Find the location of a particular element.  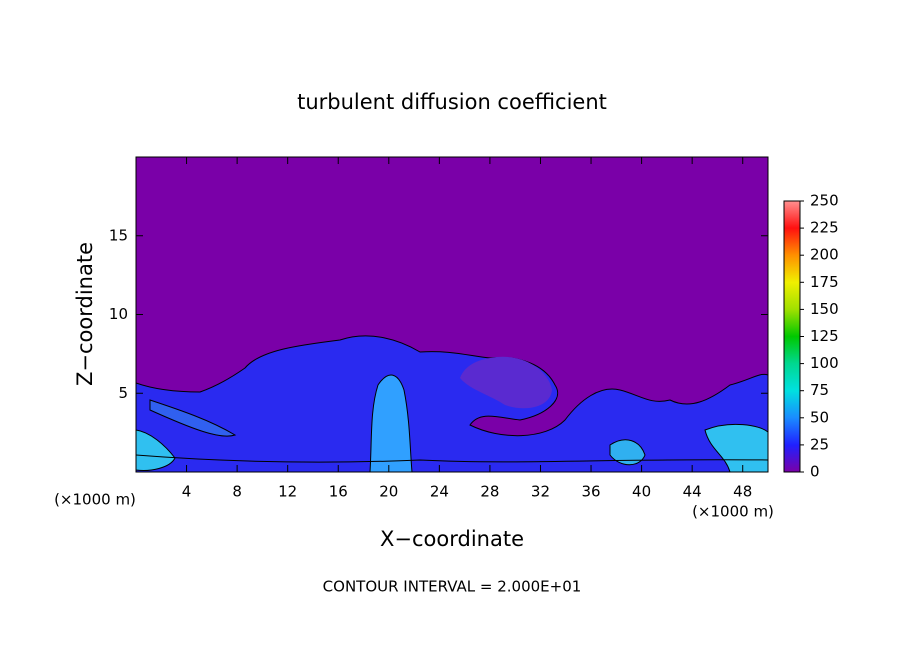

colorbar is located at coordinates (792, 336).